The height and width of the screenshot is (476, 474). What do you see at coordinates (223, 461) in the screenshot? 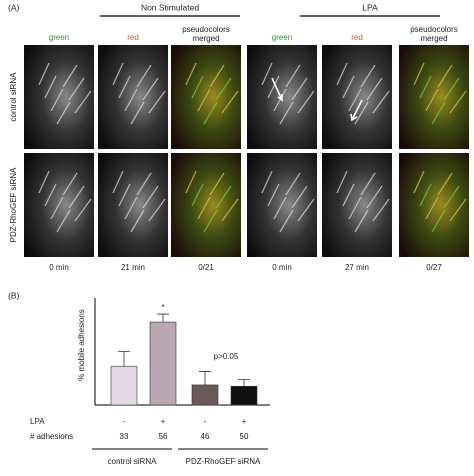
I see `group-label: PDZ-RhoGEF siRNA` at bounding box center [223, 461].